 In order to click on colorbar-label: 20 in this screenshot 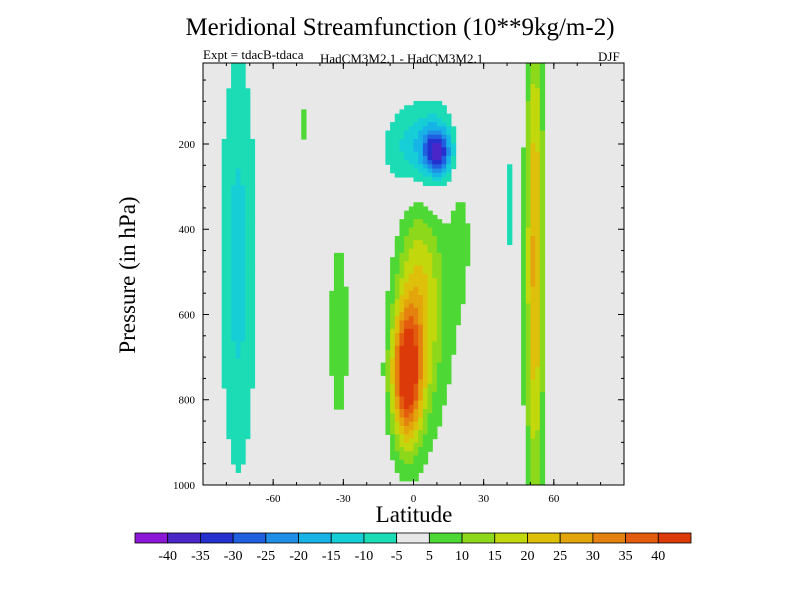, I will do `click(527, 556)`.